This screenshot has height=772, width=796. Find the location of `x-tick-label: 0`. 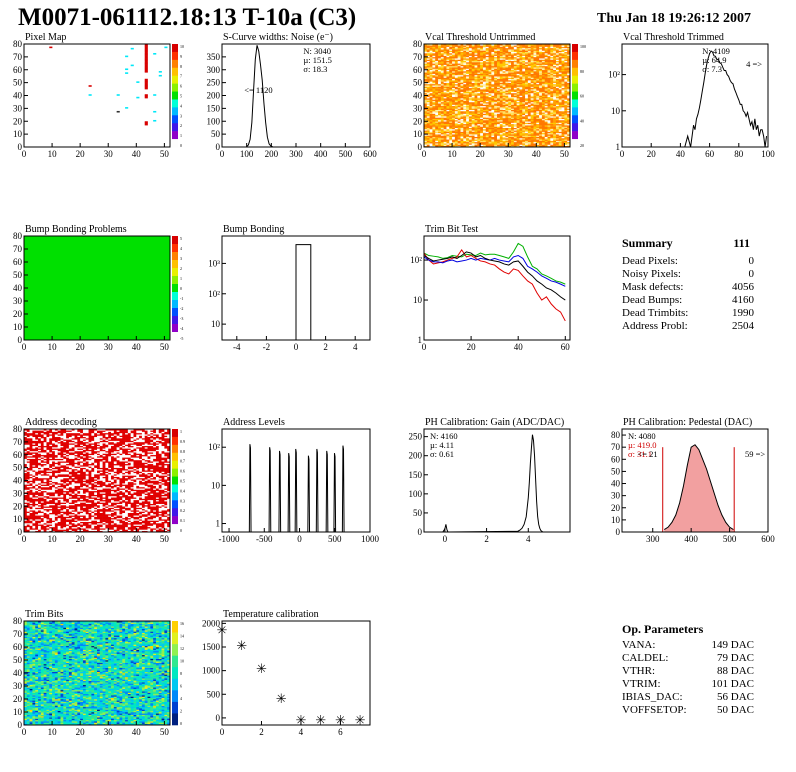

x-tick-label: 0 is located at coordinates (622, 154).